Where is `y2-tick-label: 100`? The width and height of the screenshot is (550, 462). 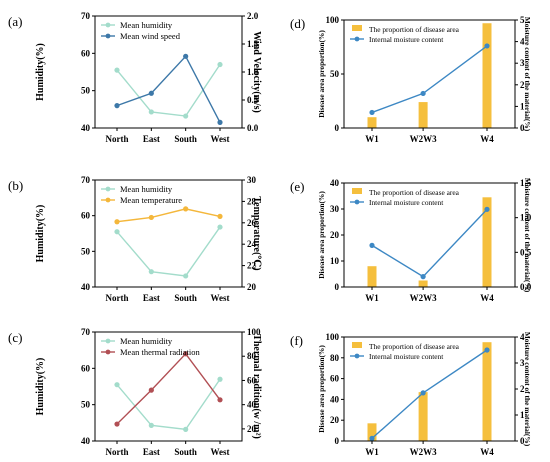
y2-tick-label: 100 is located at coordinates (254, 332).